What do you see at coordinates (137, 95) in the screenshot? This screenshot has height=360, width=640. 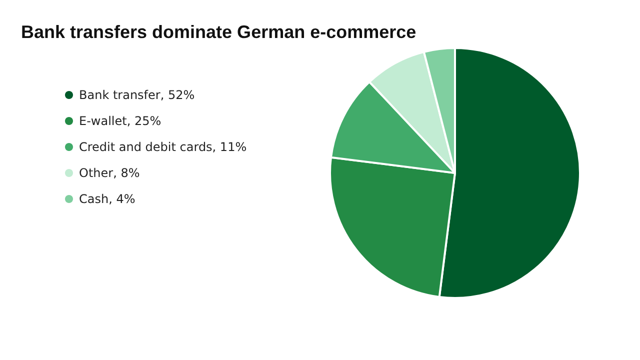 I see `legend-label: Bank transfer, 52%` at bounding box center [137, 95].